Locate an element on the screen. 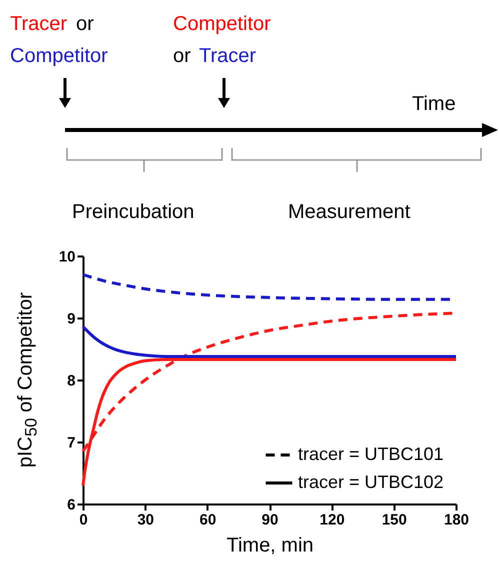  y-tick-label: 8 is located at coordinates (71, 381).